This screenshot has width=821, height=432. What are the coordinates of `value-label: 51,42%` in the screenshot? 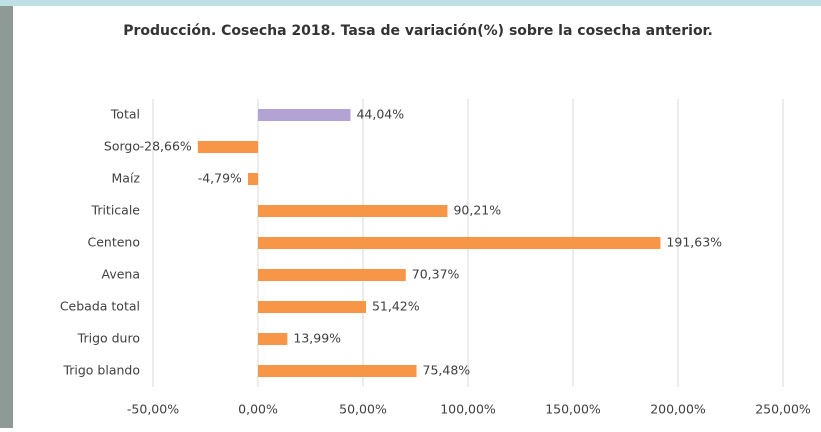 It's located at (396, 306).